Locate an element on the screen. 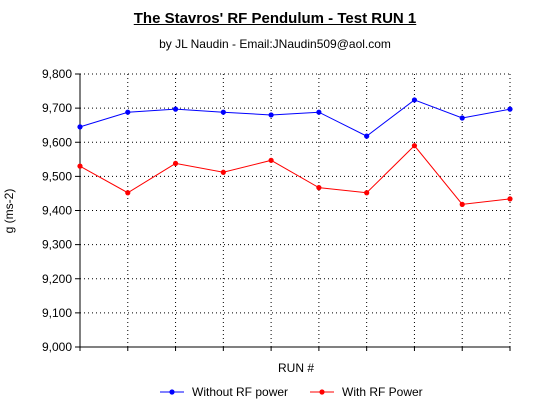  y-axis-label: g (ms-2) is located at coordinates (9, 211).